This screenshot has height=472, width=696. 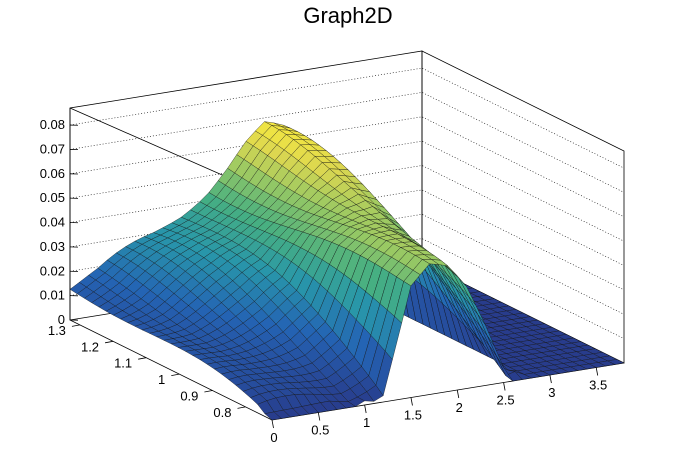 I want to click on x-tick-label: 1.5, so click(x=413, y=415).